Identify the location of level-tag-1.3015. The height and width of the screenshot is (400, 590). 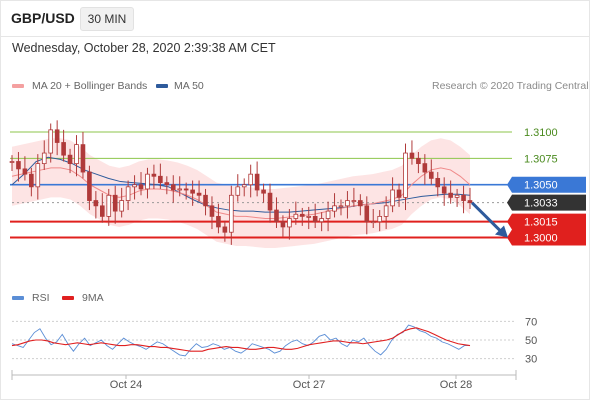
(546, 221).